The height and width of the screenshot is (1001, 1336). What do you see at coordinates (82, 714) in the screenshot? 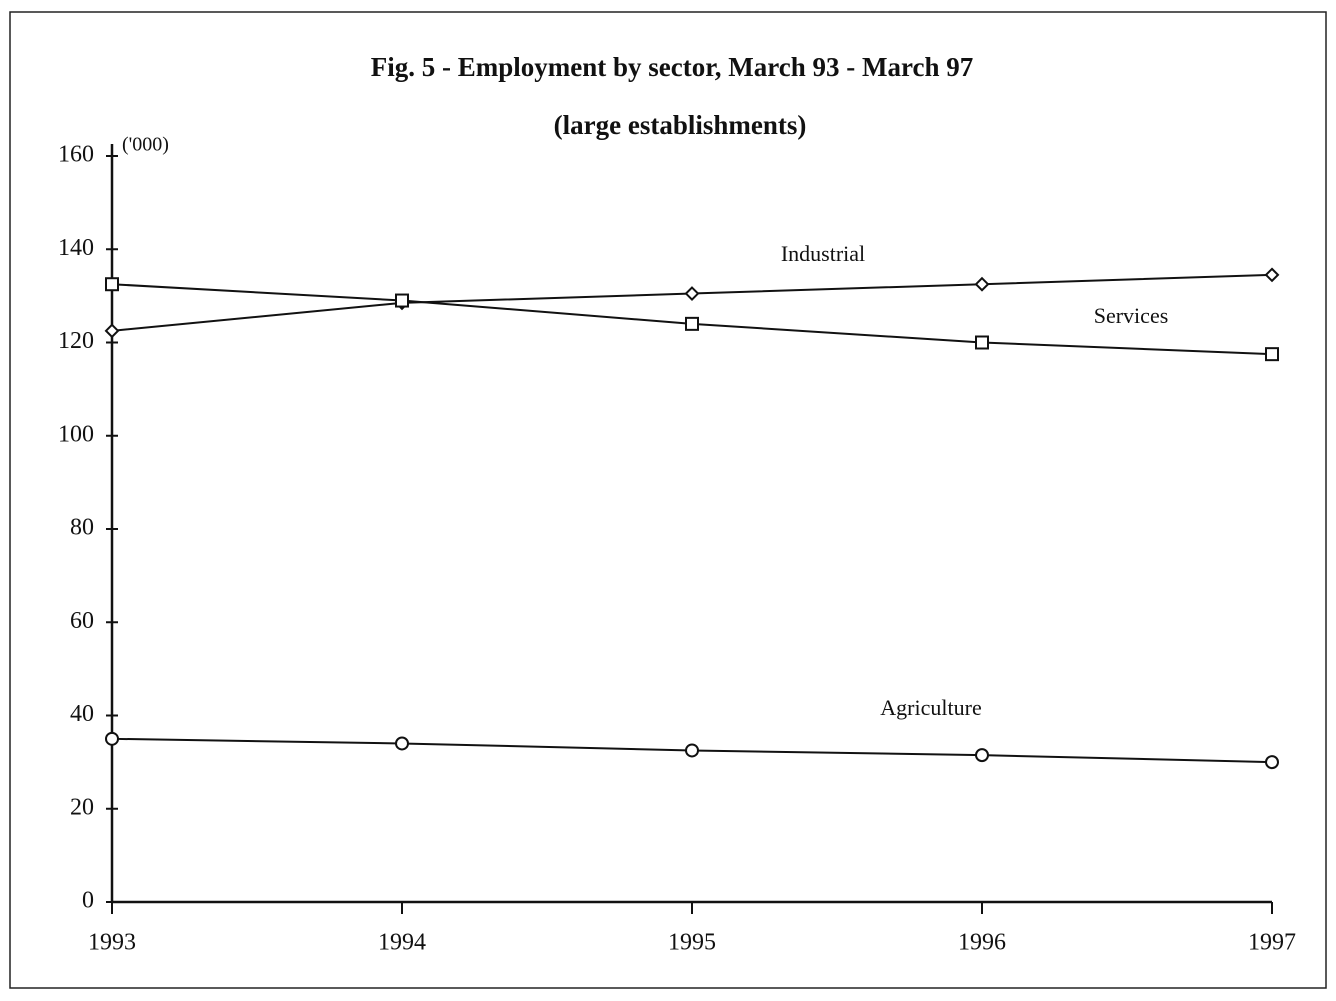
I see `y-tick-label: 40` at bounding box center [82, 714].